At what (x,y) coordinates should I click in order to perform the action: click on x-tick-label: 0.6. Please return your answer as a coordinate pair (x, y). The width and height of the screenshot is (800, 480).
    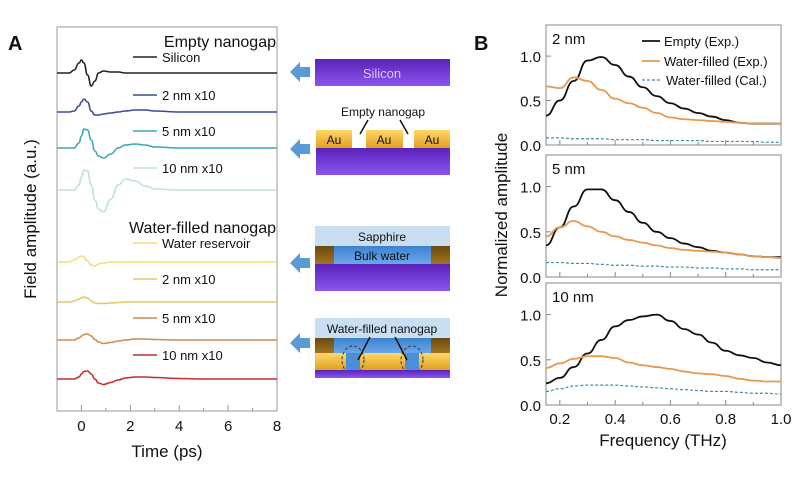
    Looking at the image, I should click on (670, 419).